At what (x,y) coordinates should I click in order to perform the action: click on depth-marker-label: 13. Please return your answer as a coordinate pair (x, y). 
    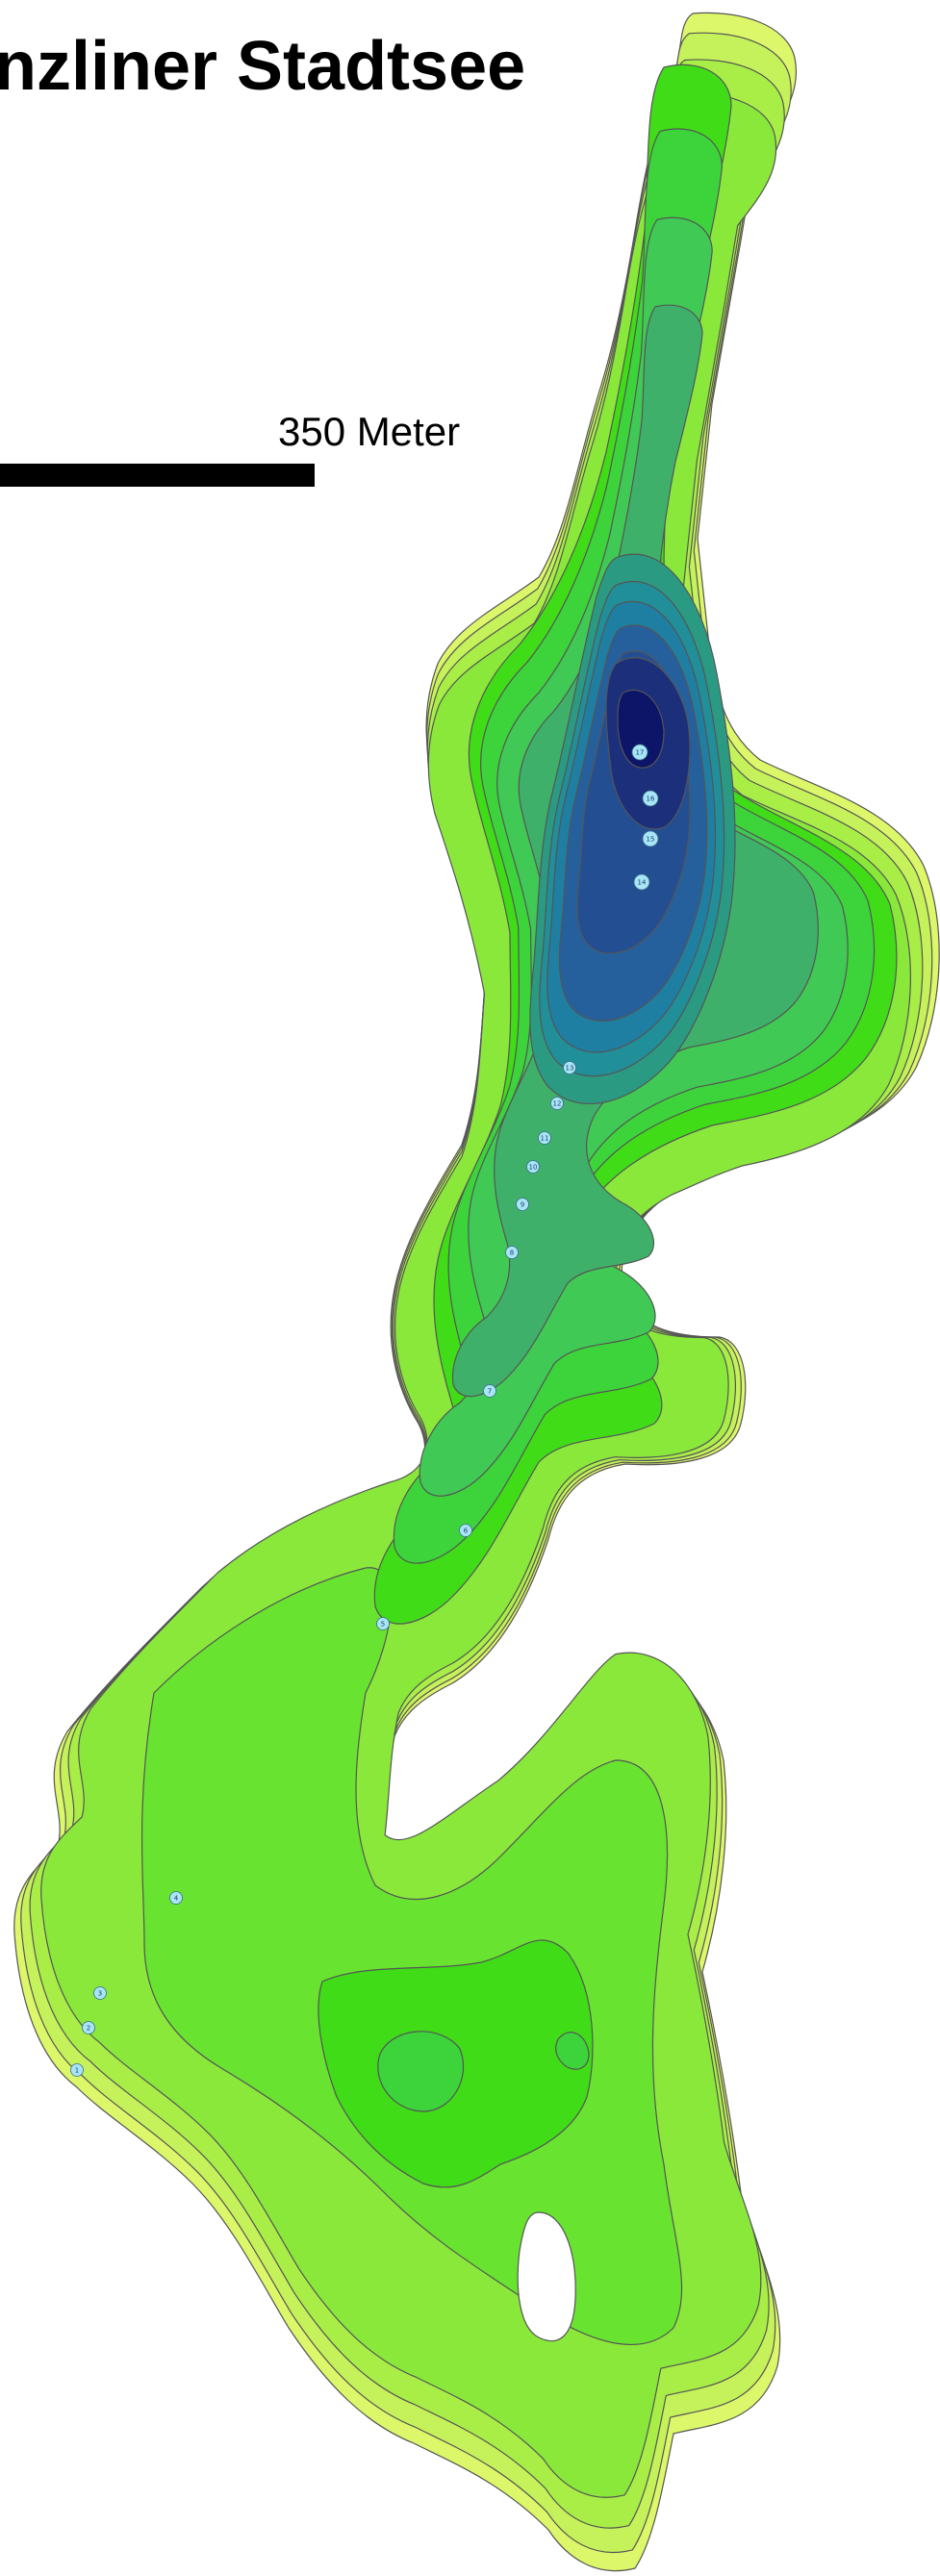
    Looking at the image, I should click on (570, 1069).